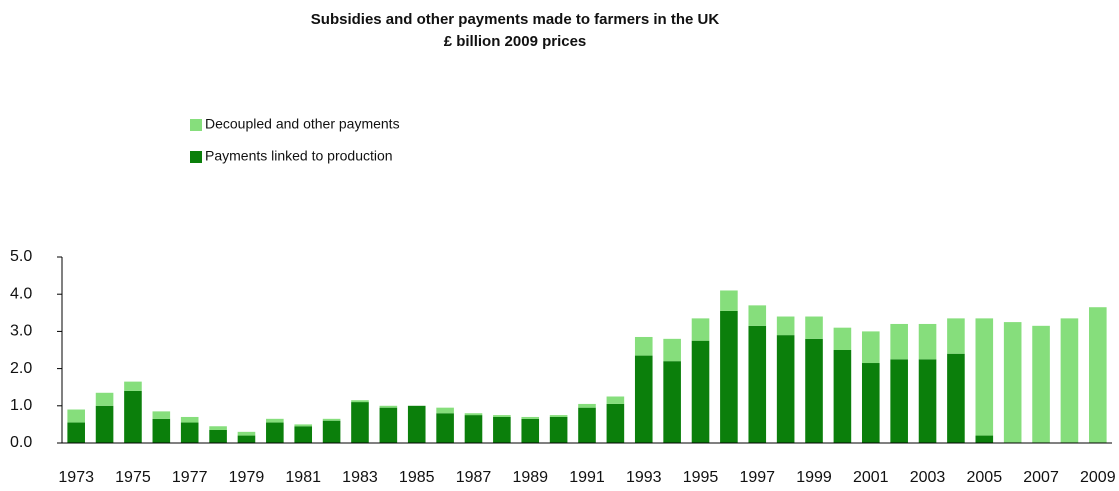  I want to click on x-tick-label: 2005, so click(985, 477).